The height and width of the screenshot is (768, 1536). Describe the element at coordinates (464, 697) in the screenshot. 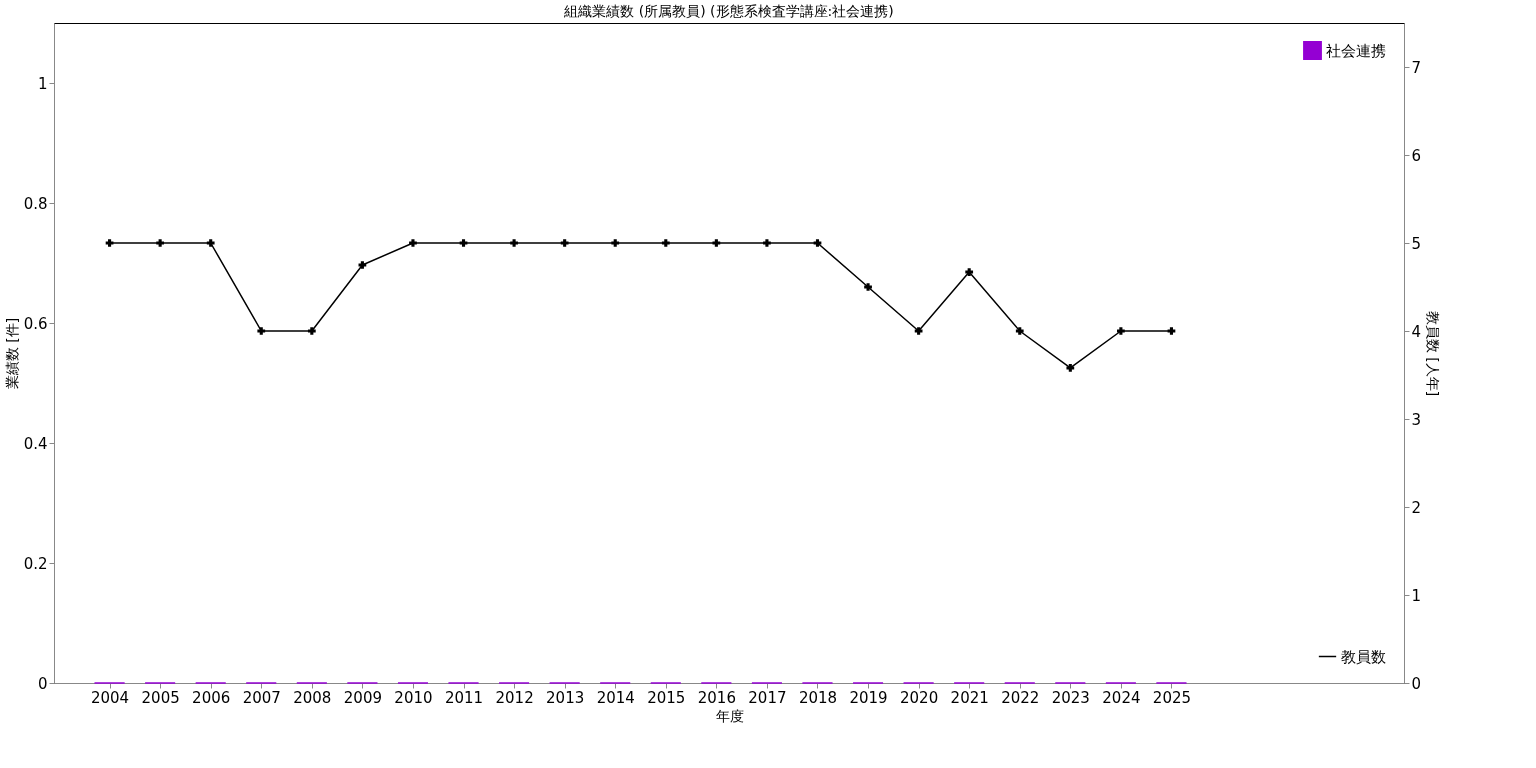

I see `x-tick-label: 2011` at that location.